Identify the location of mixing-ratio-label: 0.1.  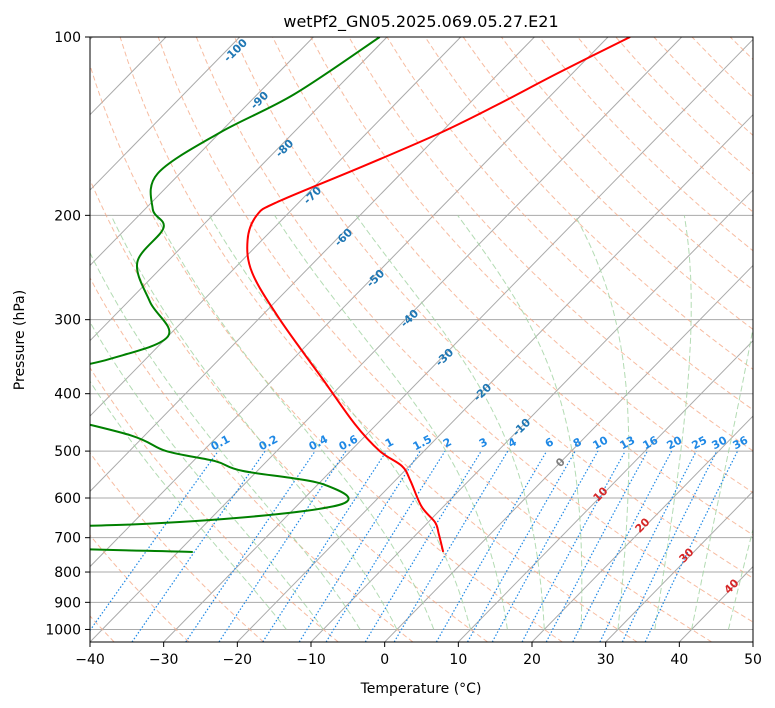
(220, 443).